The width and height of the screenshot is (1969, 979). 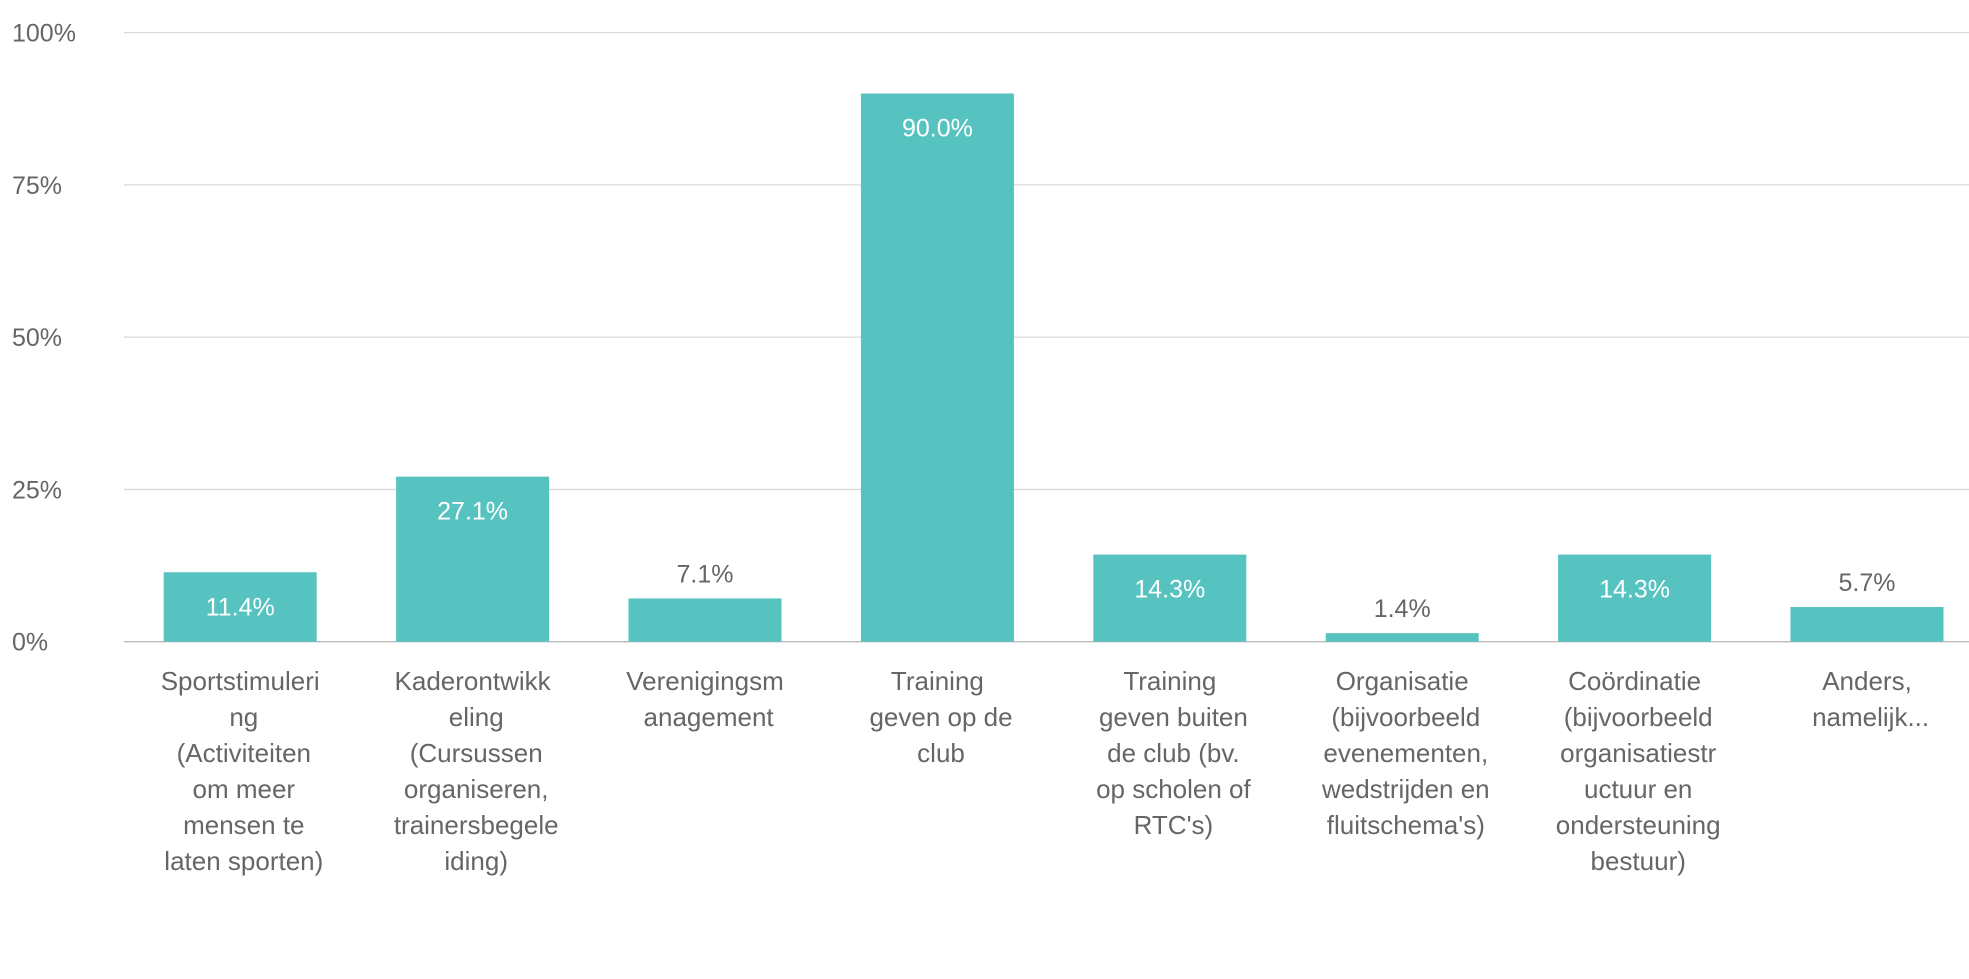 I want to click on data-label: 27.1%, so click(x=472, y=512).